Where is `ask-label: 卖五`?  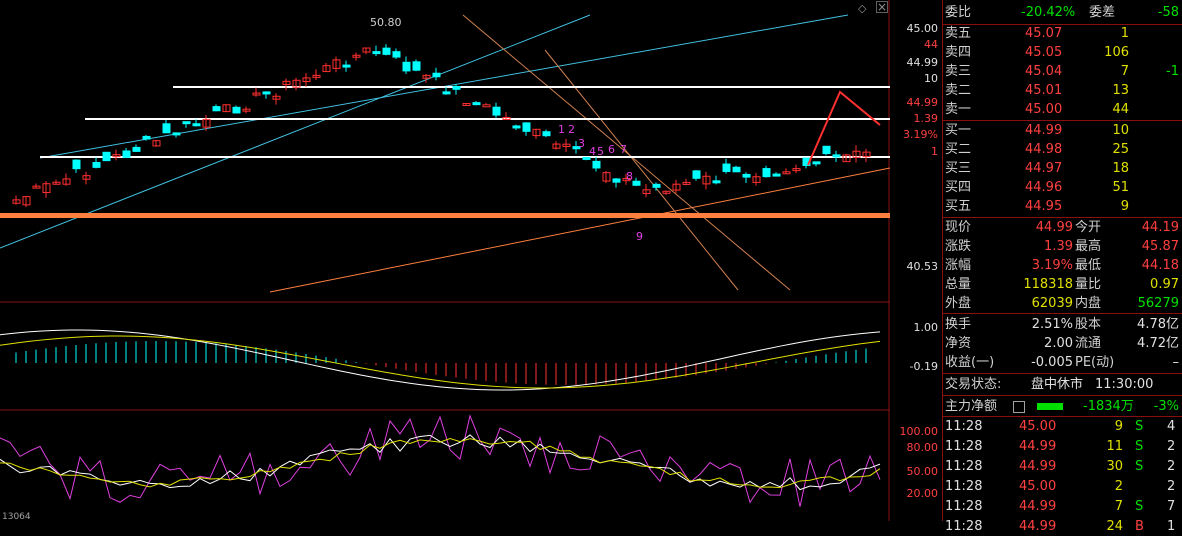 ask-label: 卖五 is located at coordinates (958, 33).